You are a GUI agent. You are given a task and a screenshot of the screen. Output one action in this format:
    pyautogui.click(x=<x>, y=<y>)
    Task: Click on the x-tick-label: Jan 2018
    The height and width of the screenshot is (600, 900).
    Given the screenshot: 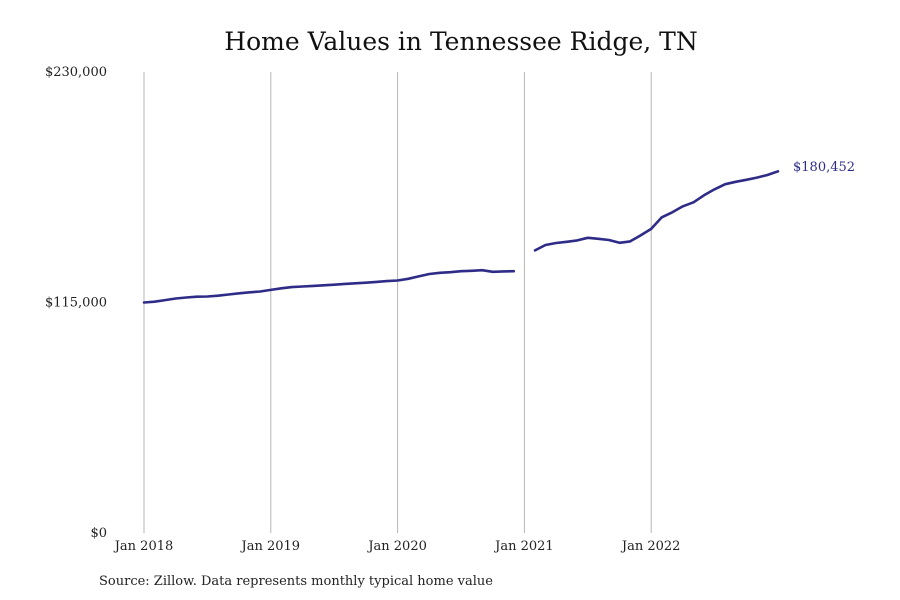 What is the action you would take?
    pyautogui.click(x=143, y=546)
    